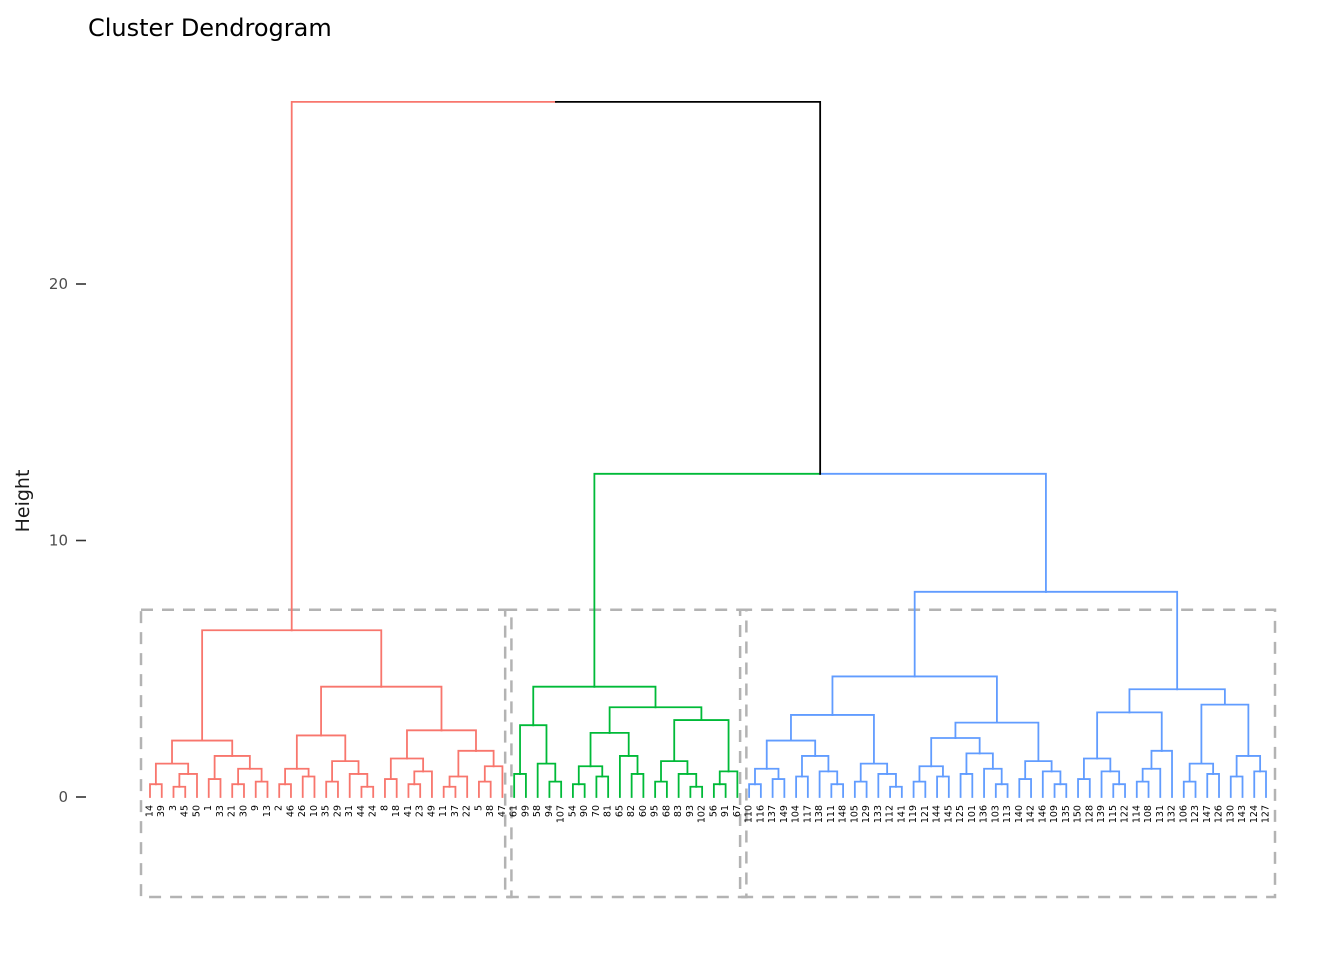 The image size is (1344, 960). I want to click on leaf-label: 150, so click(1078, 814).